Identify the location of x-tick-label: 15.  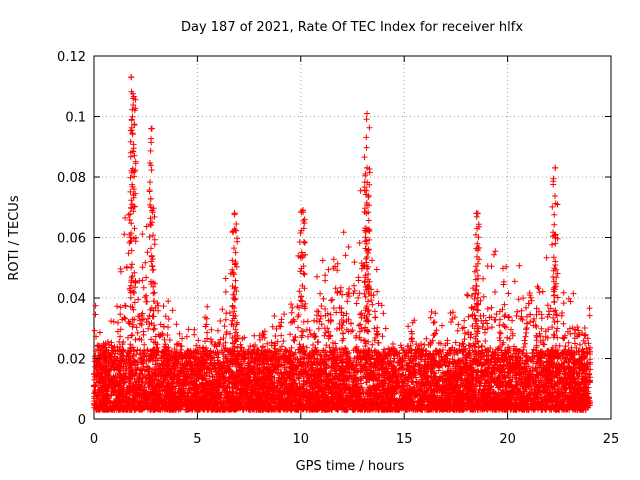
(404, 439).